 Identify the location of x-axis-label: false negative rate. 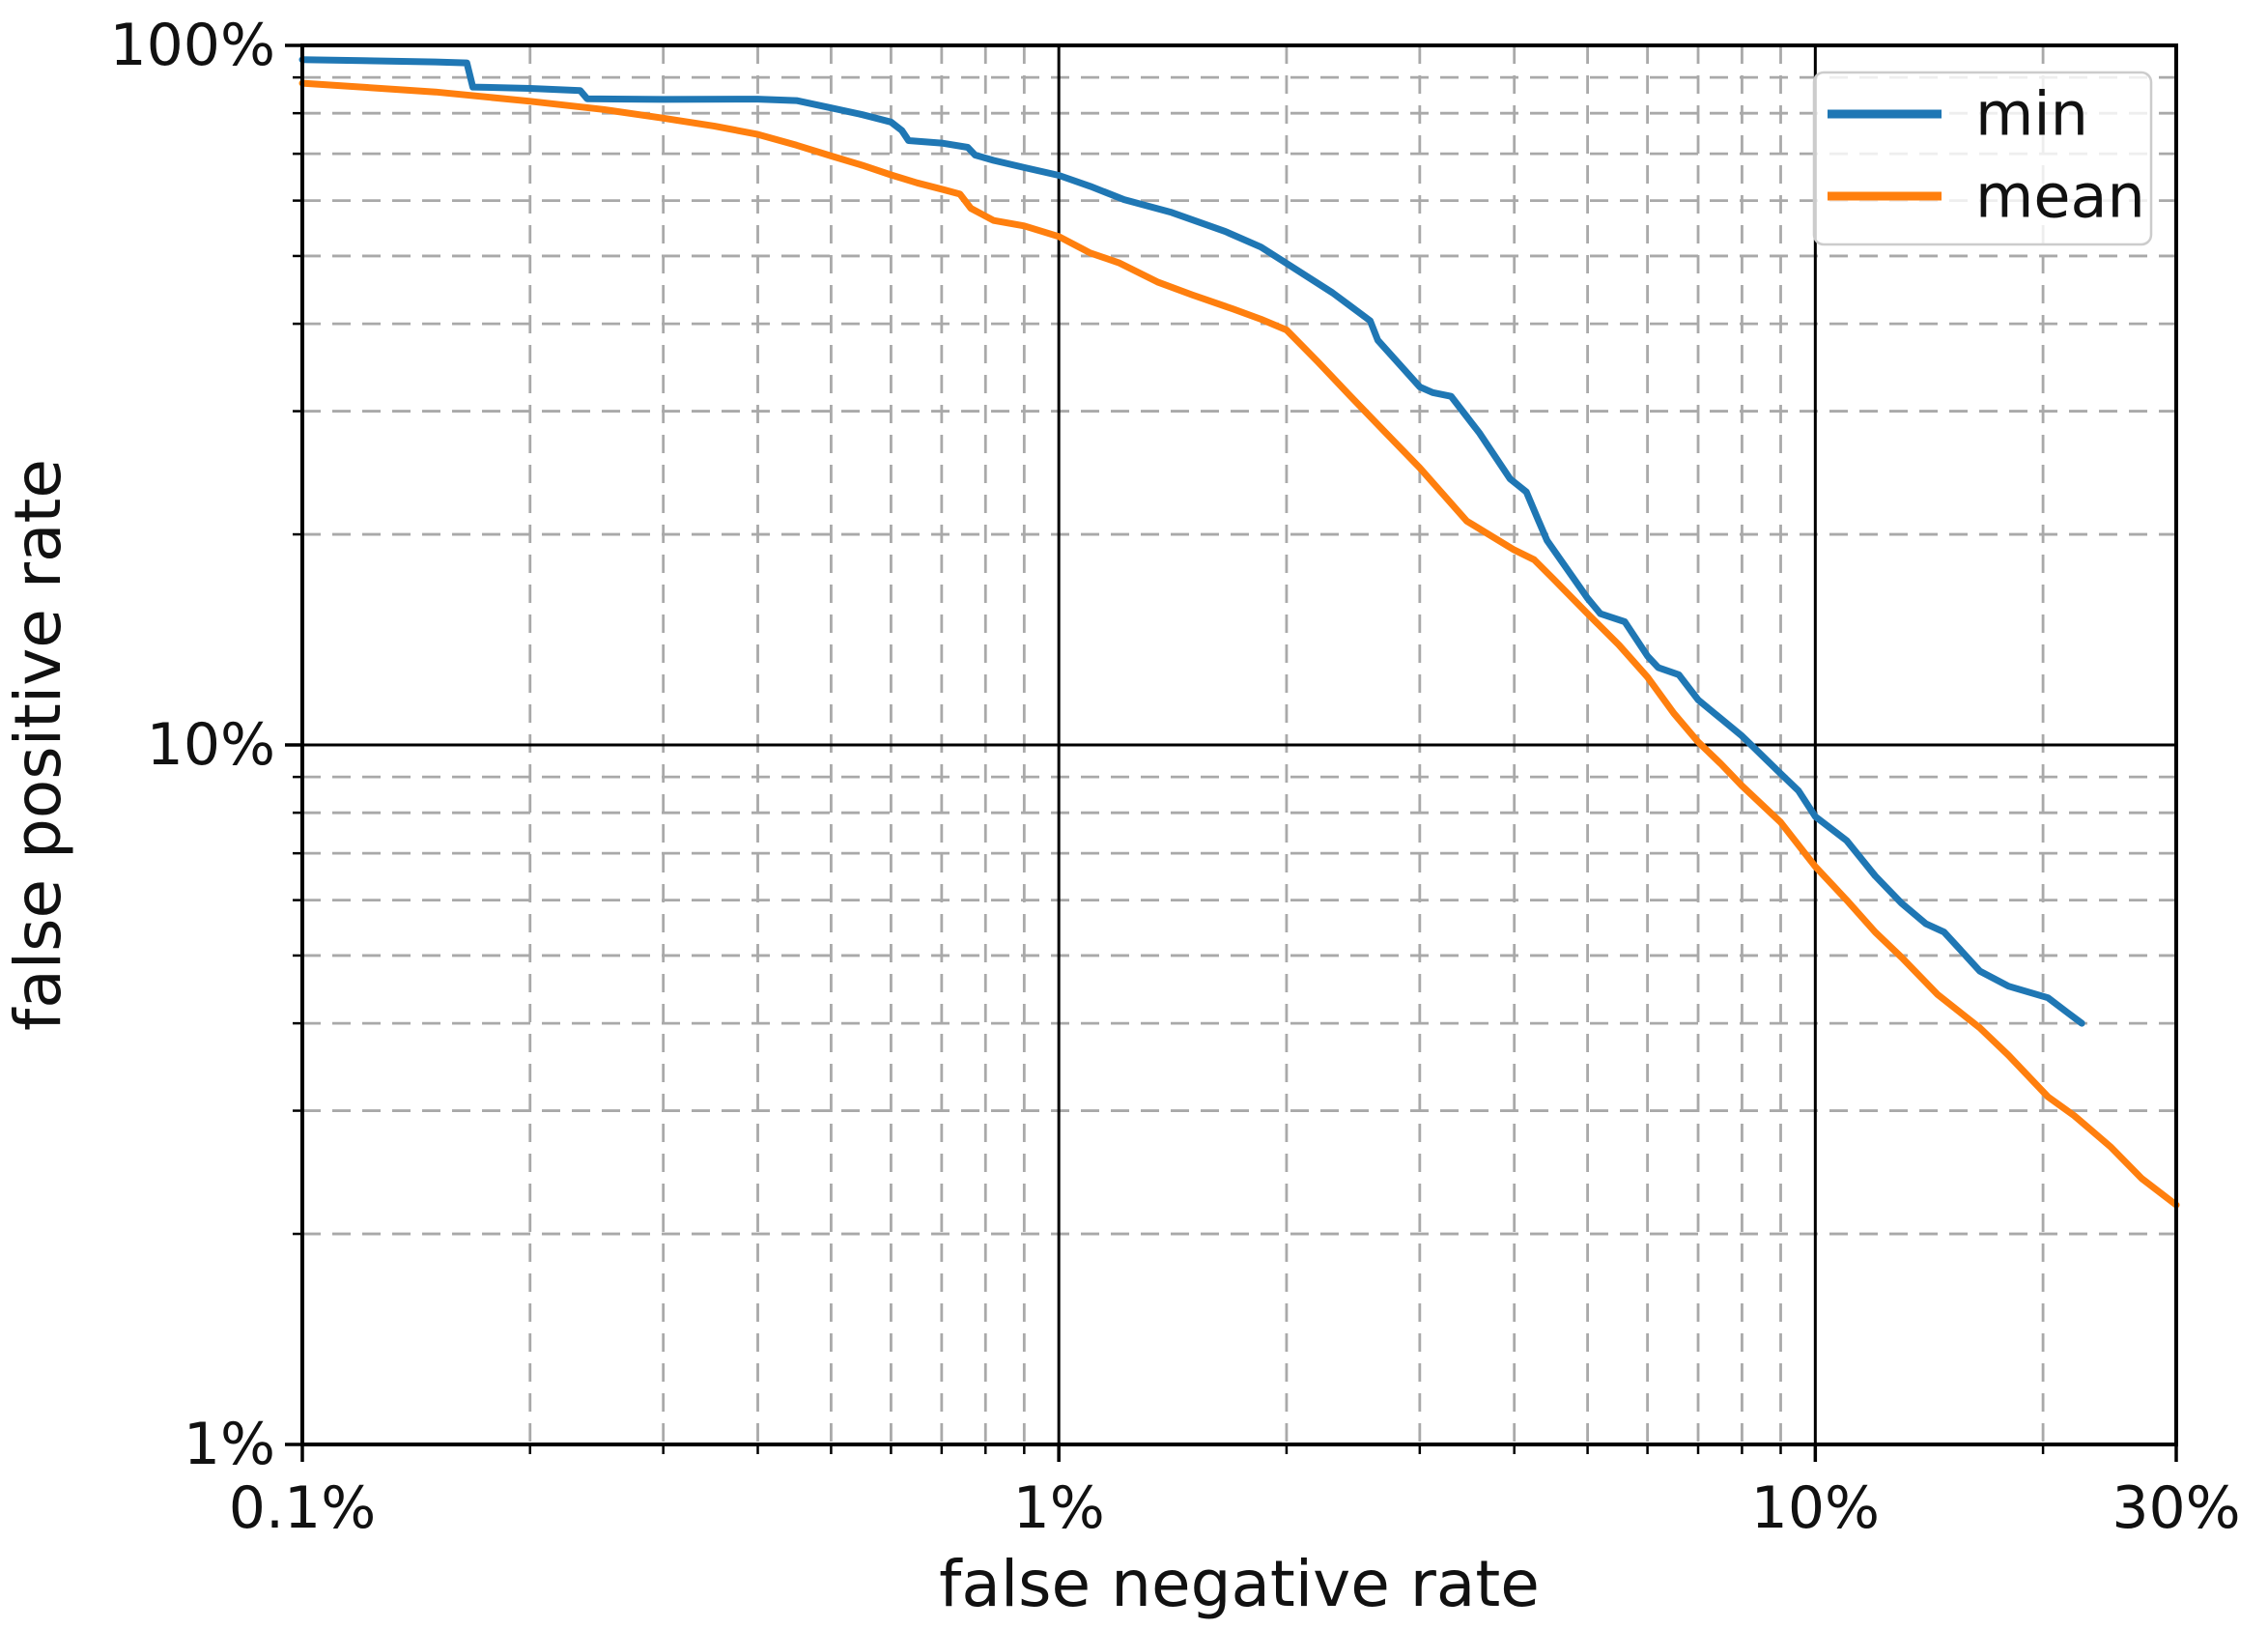
(1239, 1584).